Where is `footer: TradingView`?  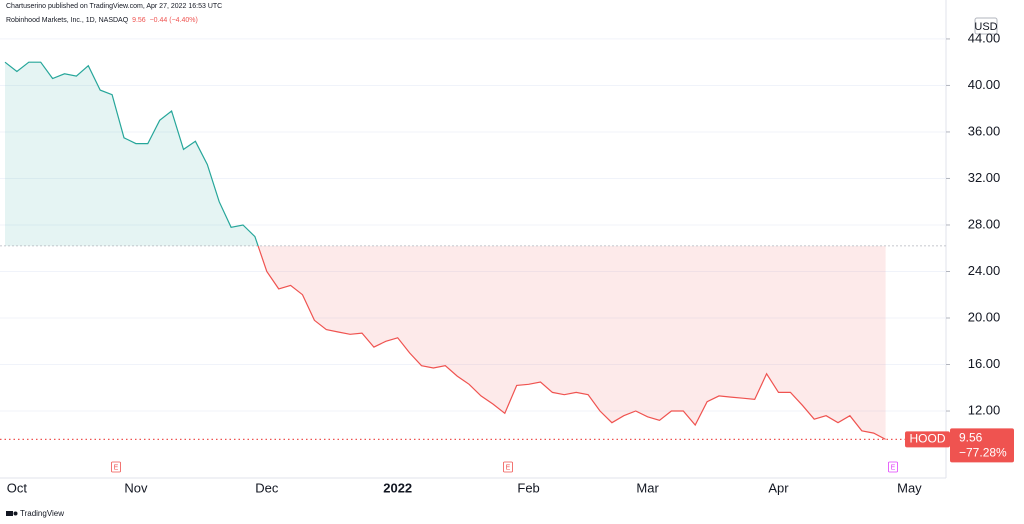 footer: TradingView is located at coordinates (35, 513).